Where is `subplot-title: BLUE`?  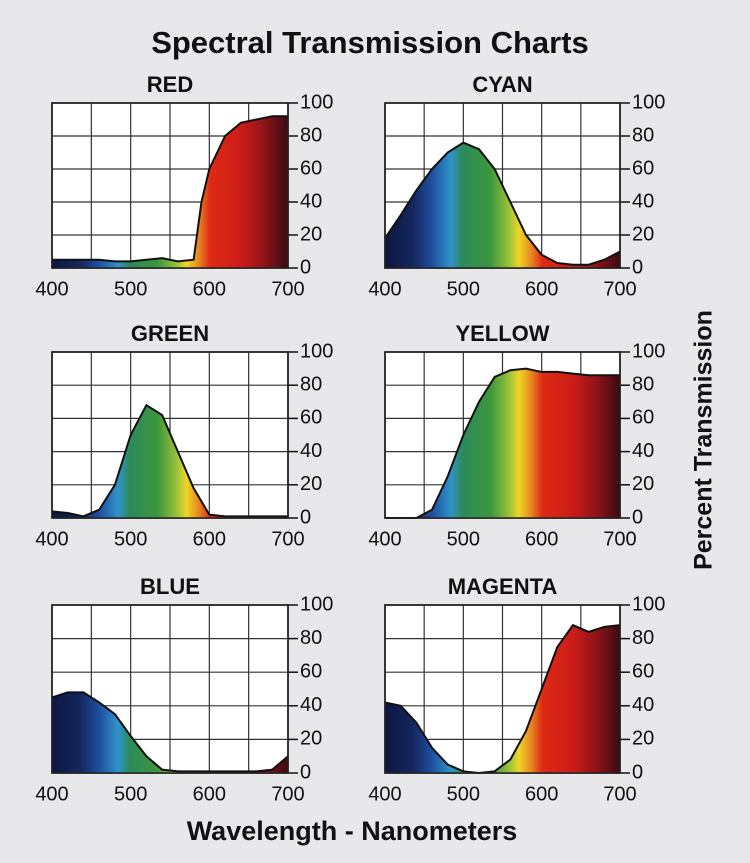
subplot-title: BLUE is located at coordinates (170, 586).